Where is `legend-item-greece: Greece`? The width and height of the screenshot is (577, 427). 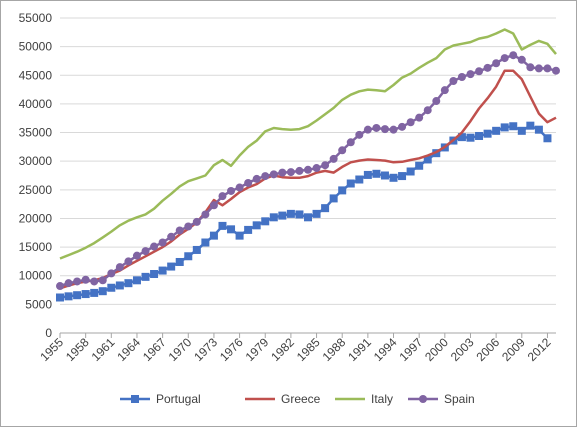 legend-item-greece: Greece is located at coordinates (283, 399).